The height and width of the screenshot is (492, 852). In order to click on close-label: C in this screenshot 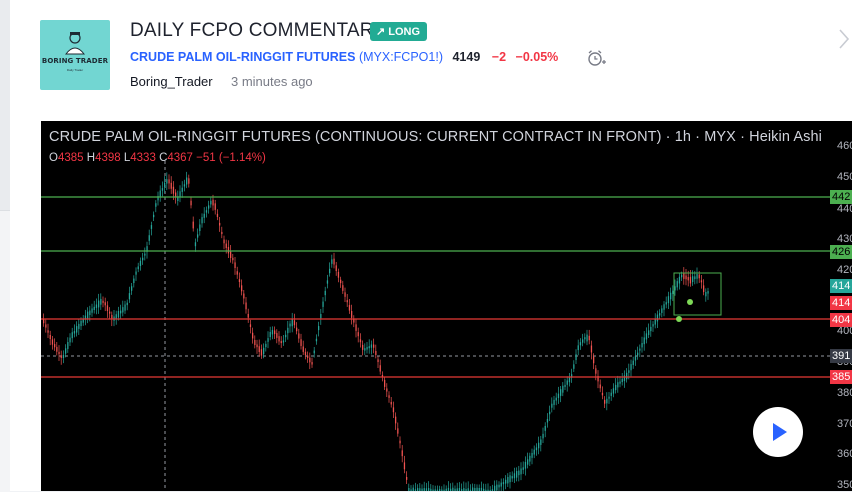, I will do `click(163, 158)`.